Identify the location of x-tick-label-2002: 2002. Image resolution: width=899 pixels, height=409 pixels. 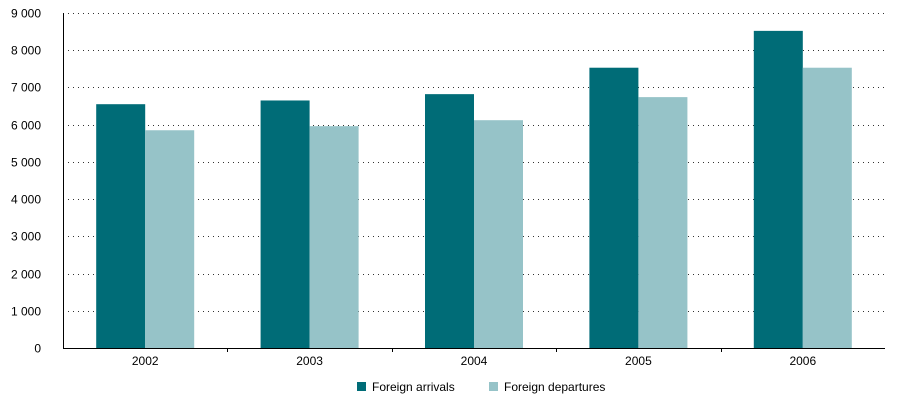
(145, 361).